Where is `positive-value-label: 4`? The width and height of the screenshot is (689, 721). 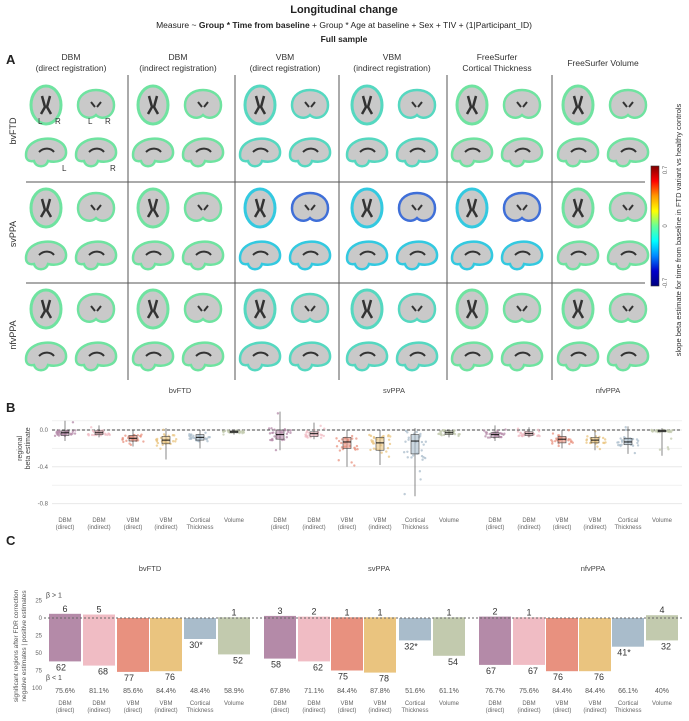 positive-value-label: 4 is located at coordinates (661, 610).